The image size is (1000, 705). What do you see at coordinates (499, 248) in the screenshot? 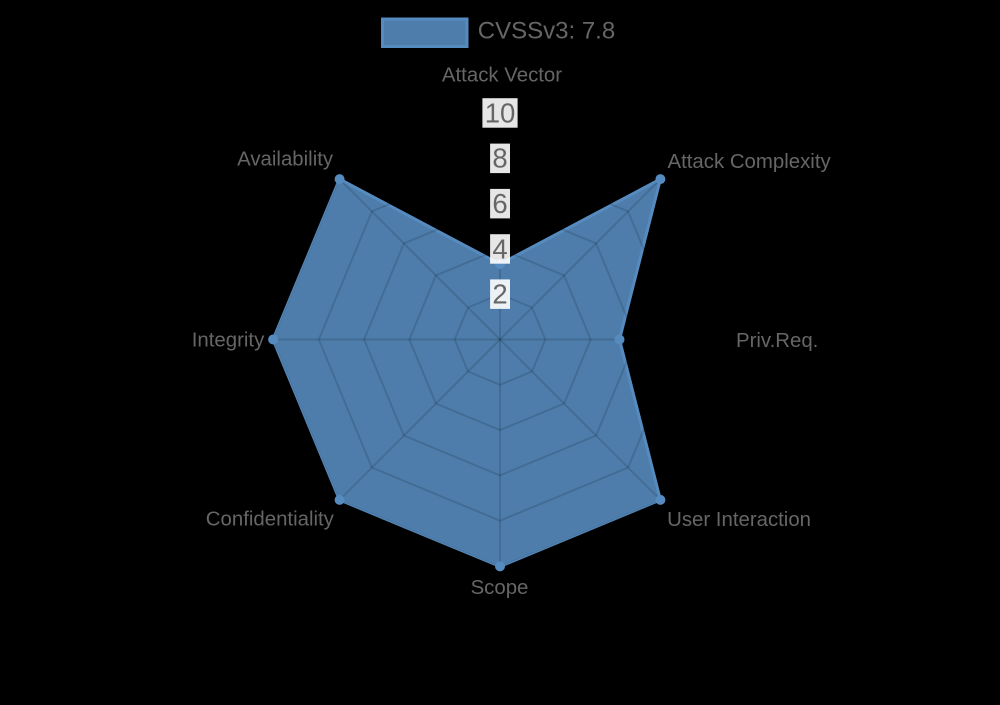
I see `svg-text: 4` at bounding box center [499, 248].